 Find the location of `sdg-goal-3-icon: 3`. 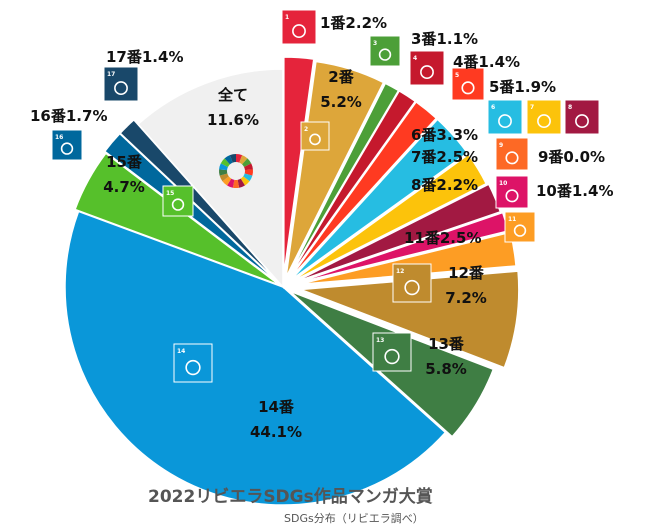

sdg-goal-3-icon: 3 is located at coordinates (385, 51).